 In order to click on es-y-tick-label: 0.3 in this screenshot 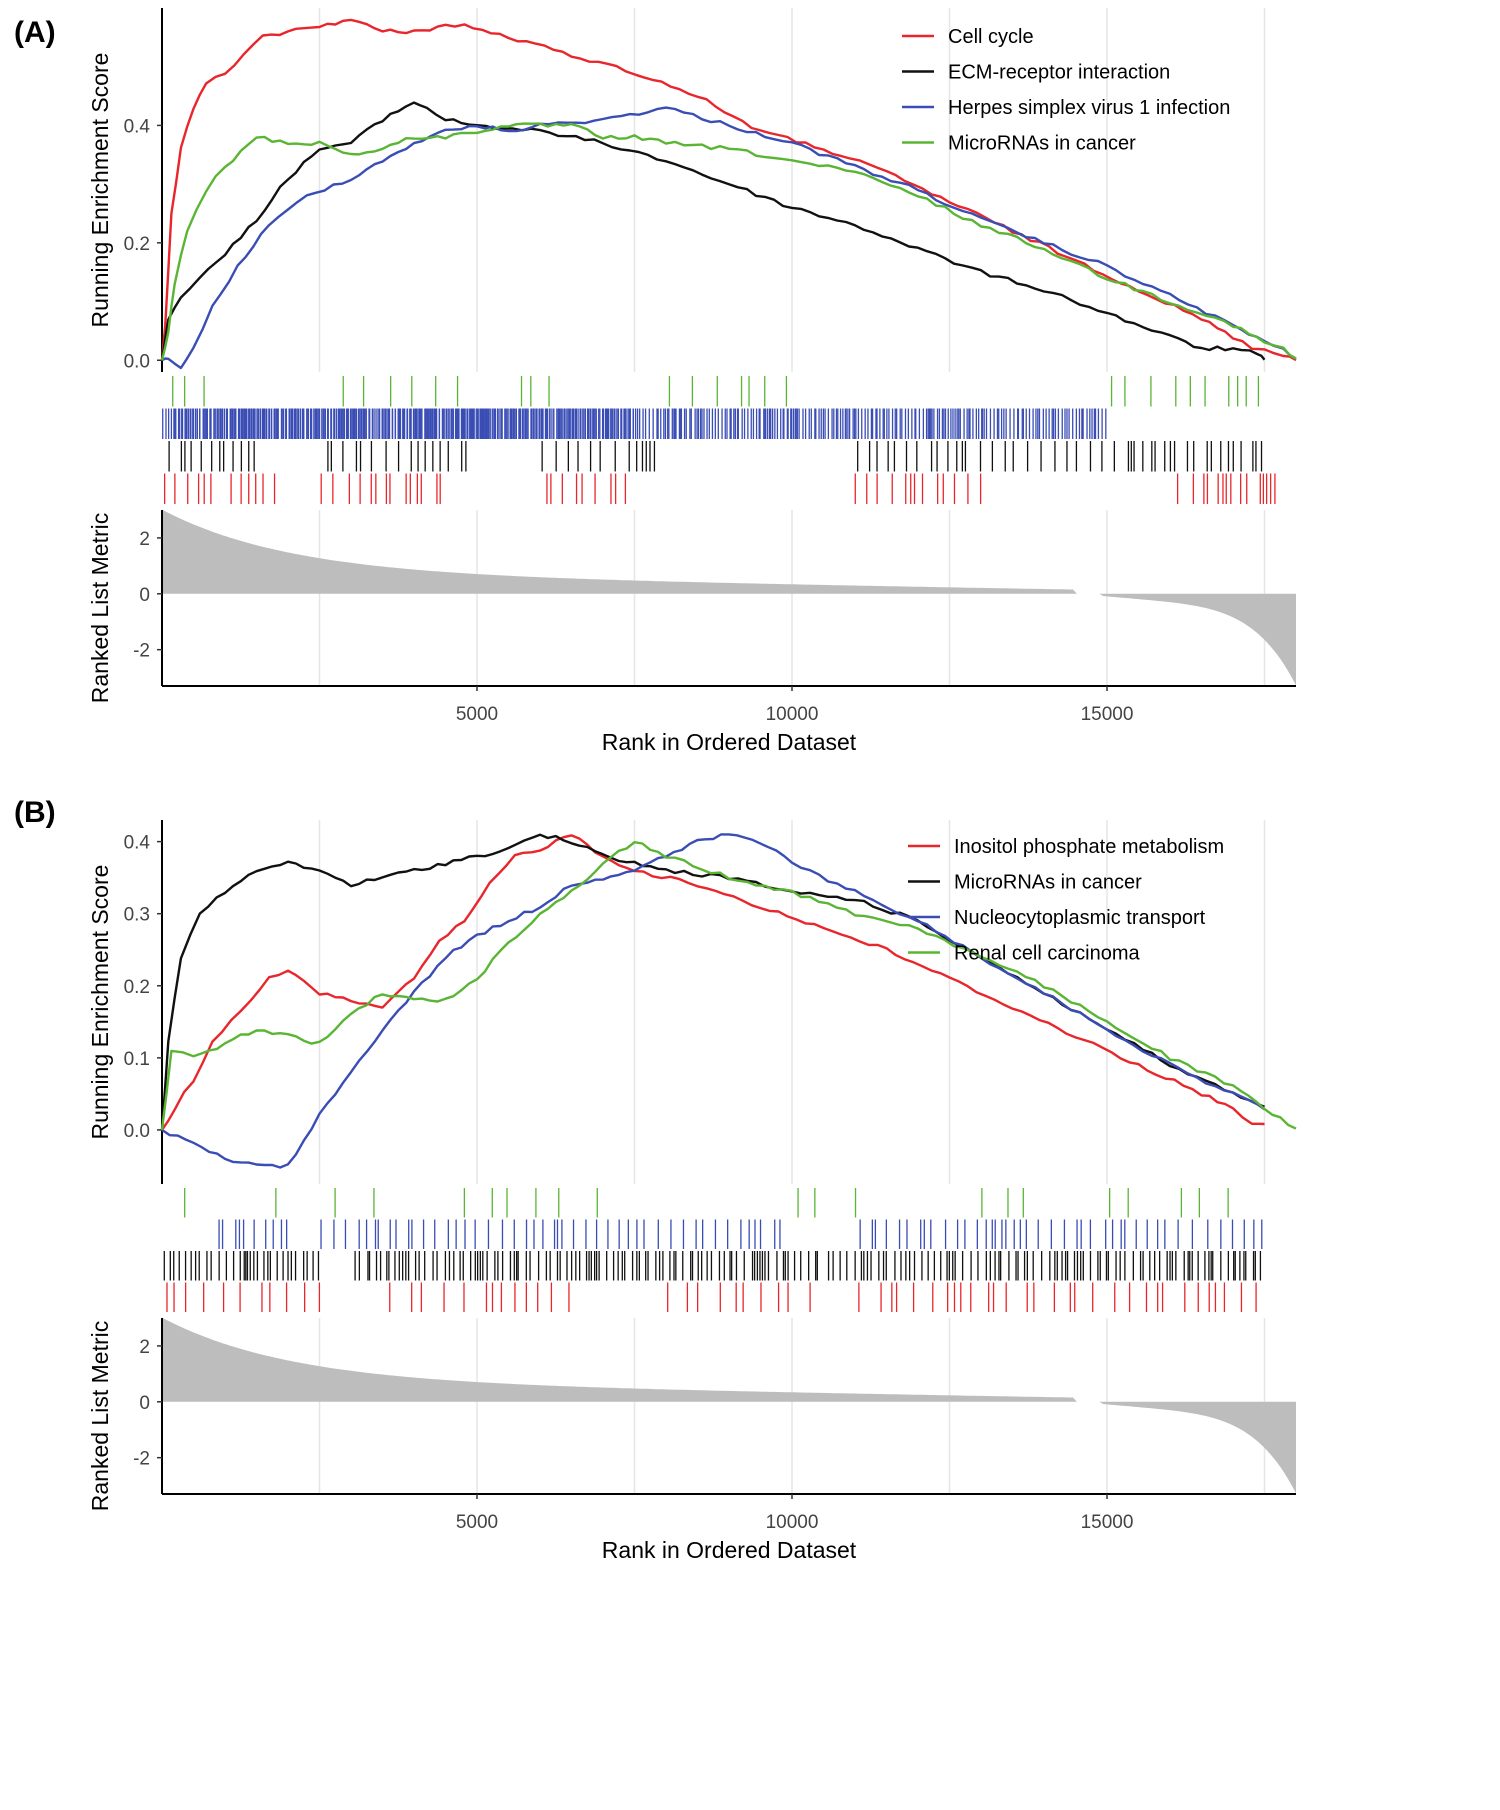, I will do `click(137, 915)`.